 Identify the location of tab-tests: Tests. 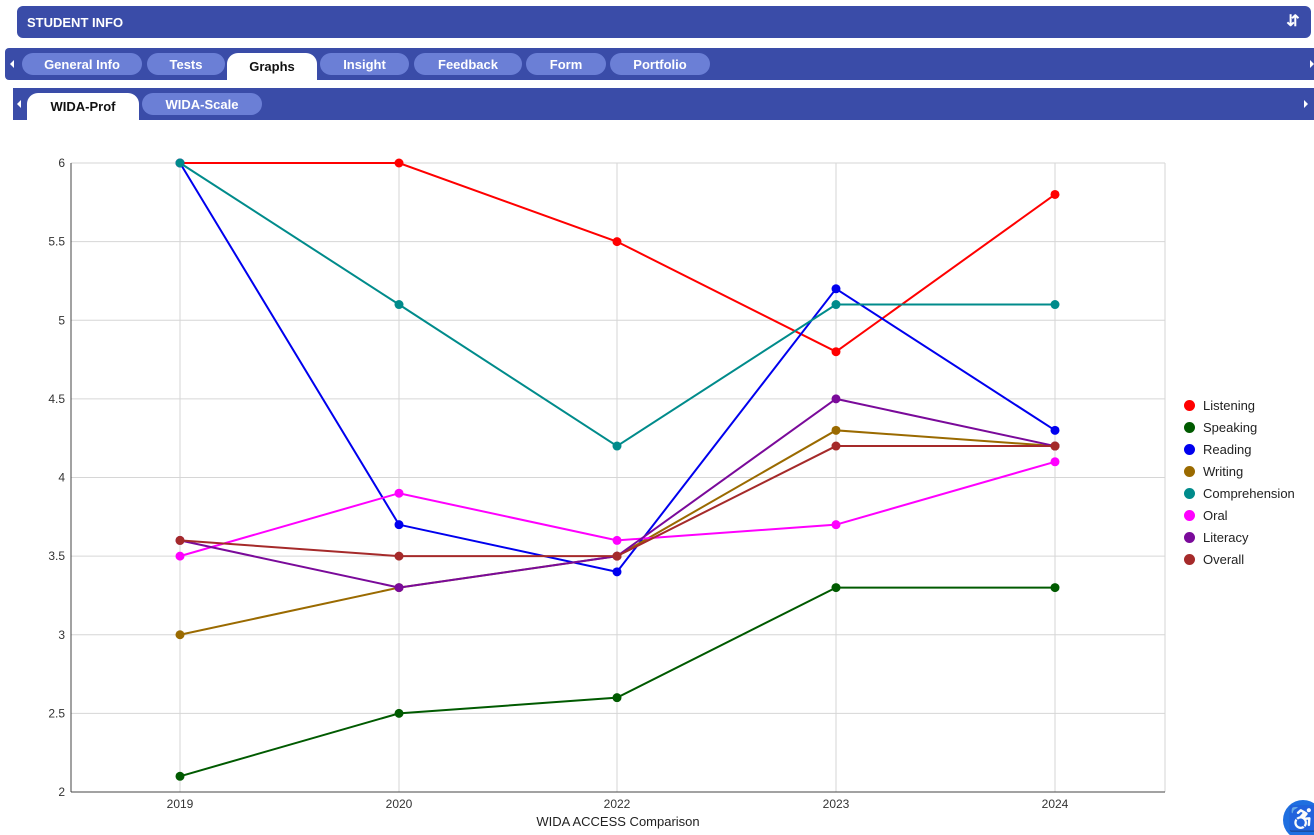
(186, 64).